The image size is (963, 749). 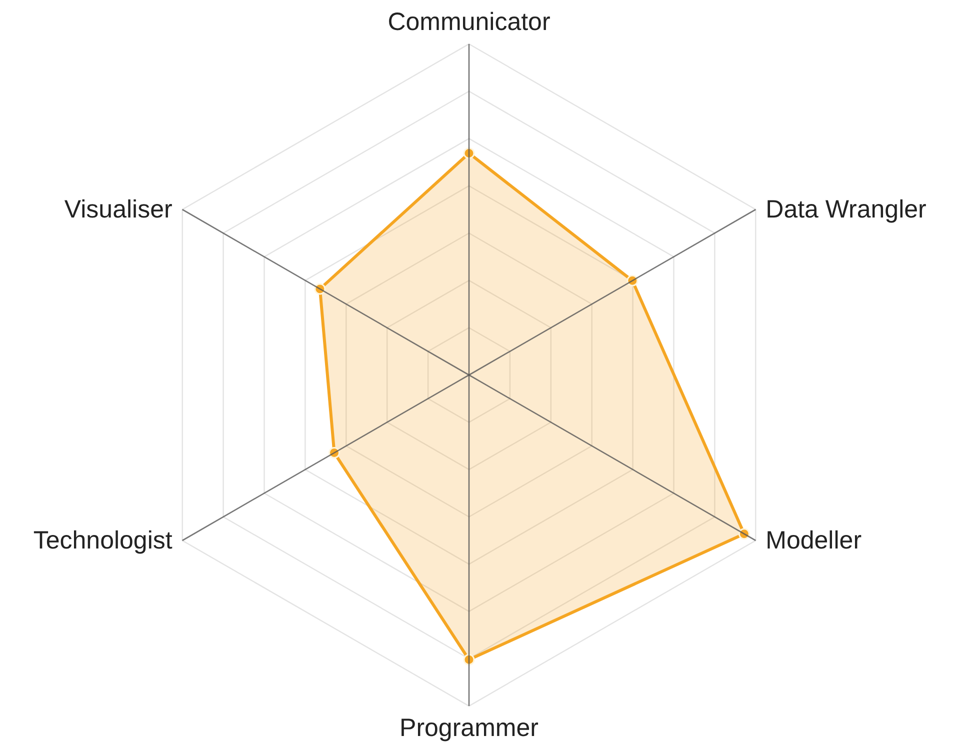 What do you see at coordinates (469, 22) in the screenshot?
I see `spoke-label: Communicator` at bounding box center [469, 22].